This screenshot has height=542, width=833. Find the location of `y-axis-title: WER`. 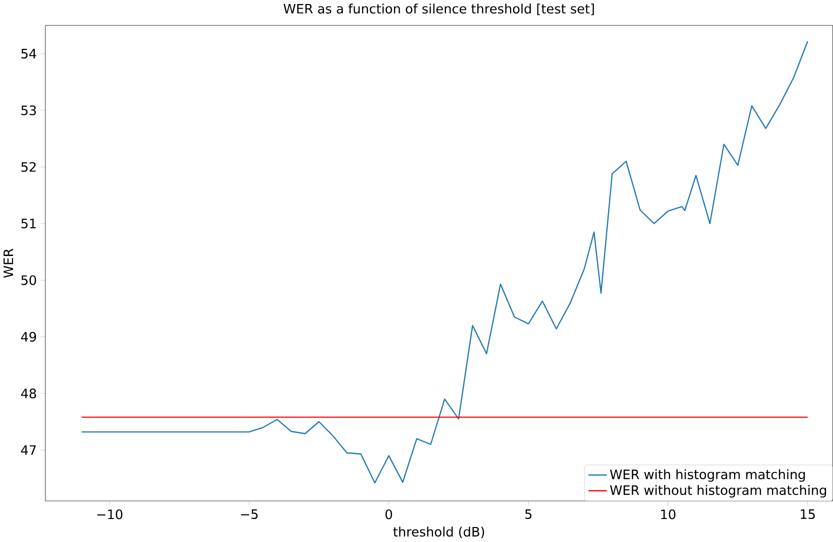

y-axis-title: WER is located at coordinates (9, 263).